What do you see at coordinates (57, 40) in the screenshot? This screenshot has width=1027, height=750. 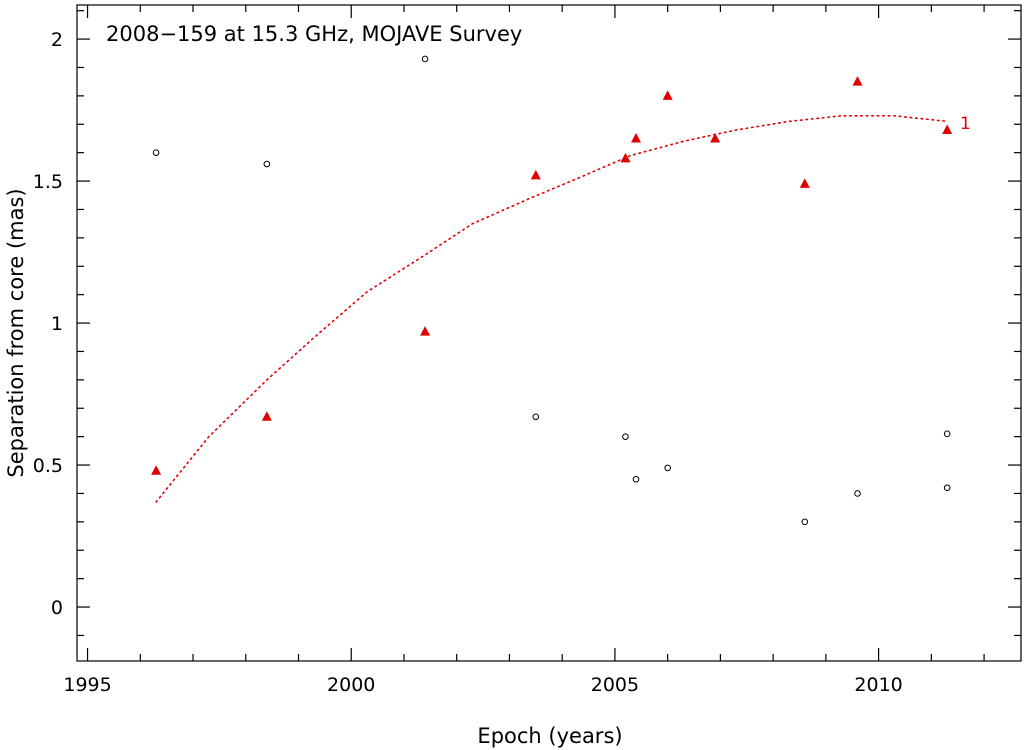 I see `y-tick-label: 2` at bounding box center [57, 40].